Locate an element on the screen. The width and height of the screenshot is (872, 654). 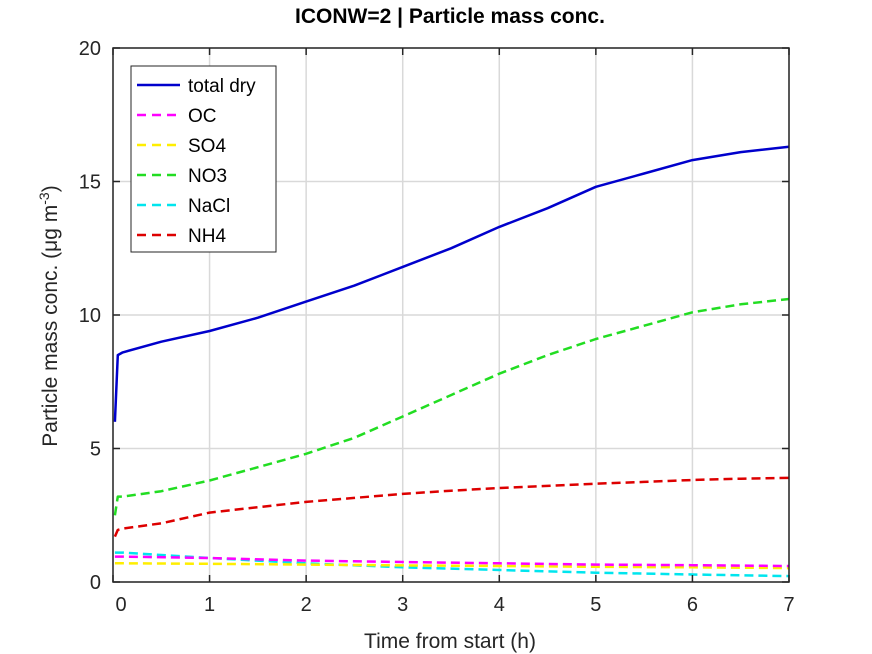
x-tick-label: 6 is located at coordinates (692, 605).